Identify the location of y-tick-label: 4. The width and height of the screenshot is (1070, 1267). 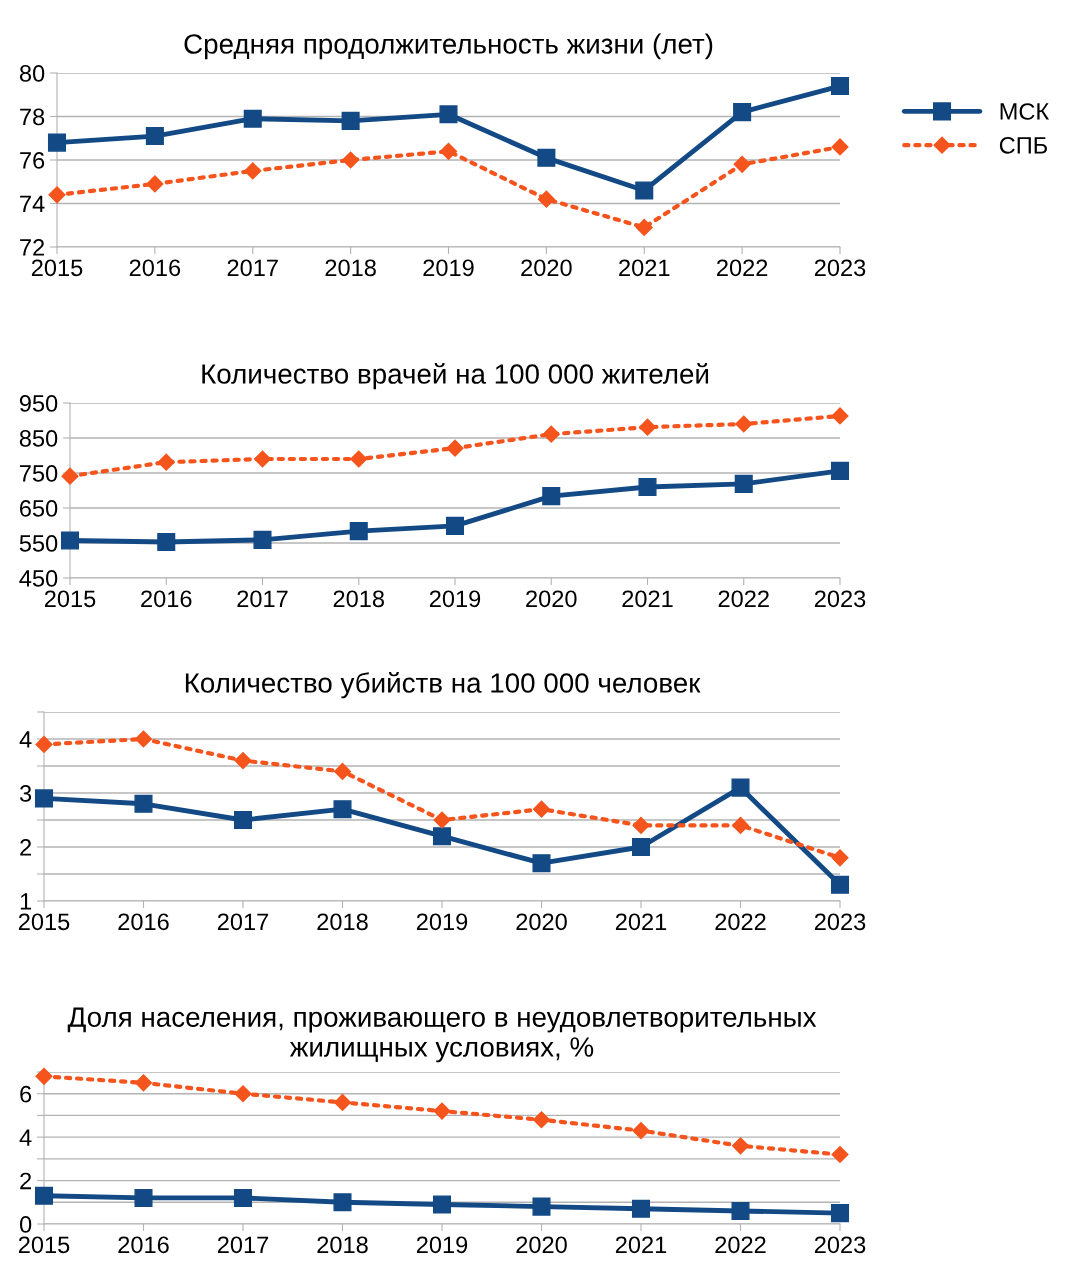
(25, 739).